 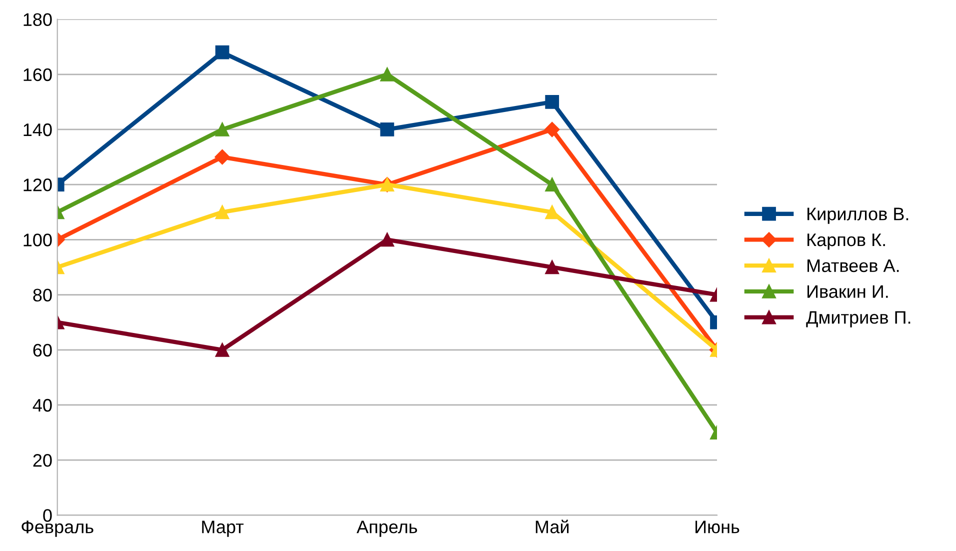 I want to click on y-tick-label: 0, so click(x=47, y=515).